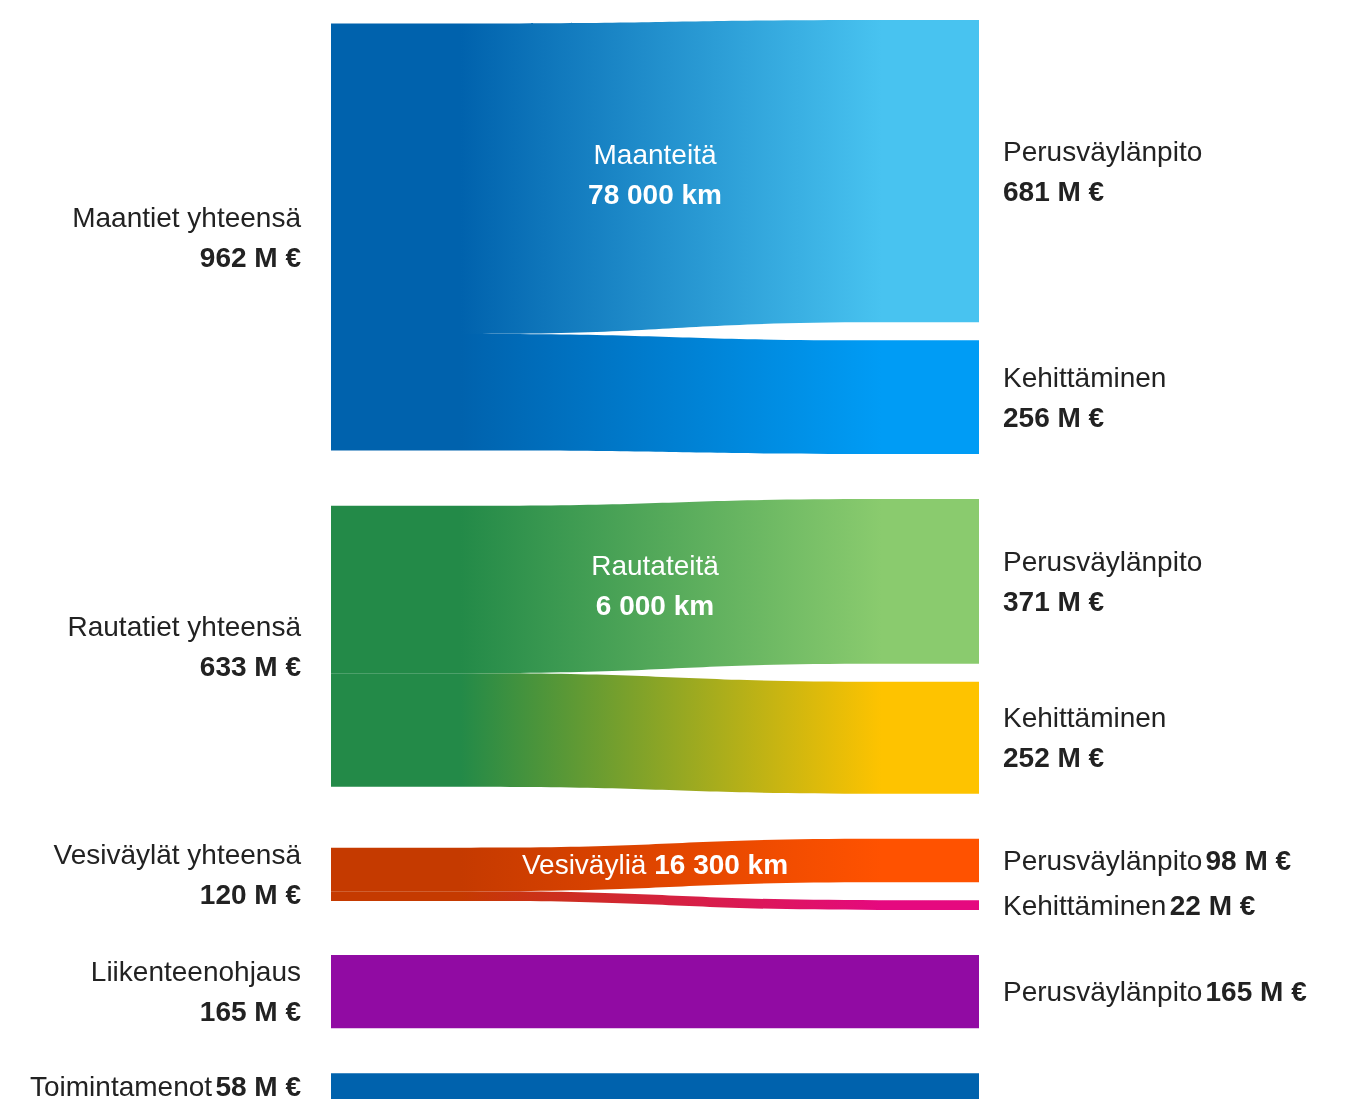 The width and height of the screenshot is (1360, 1117). What do you see at coordinates (250, 894) in the screenshot?
I see `data-label: 120 M €` at bounding box center [250, 894].